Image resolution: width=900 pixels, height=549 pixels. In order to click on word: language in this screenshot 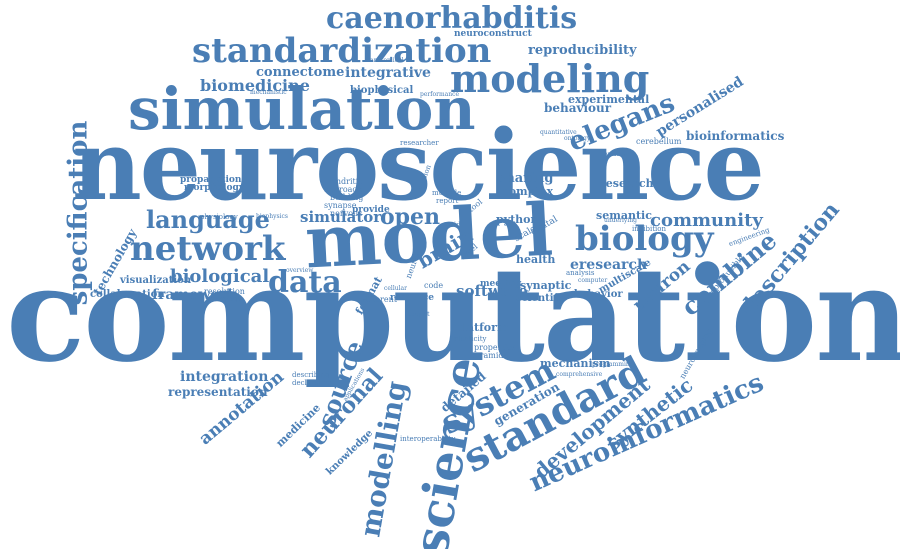, I will do `click(208, 219)`.